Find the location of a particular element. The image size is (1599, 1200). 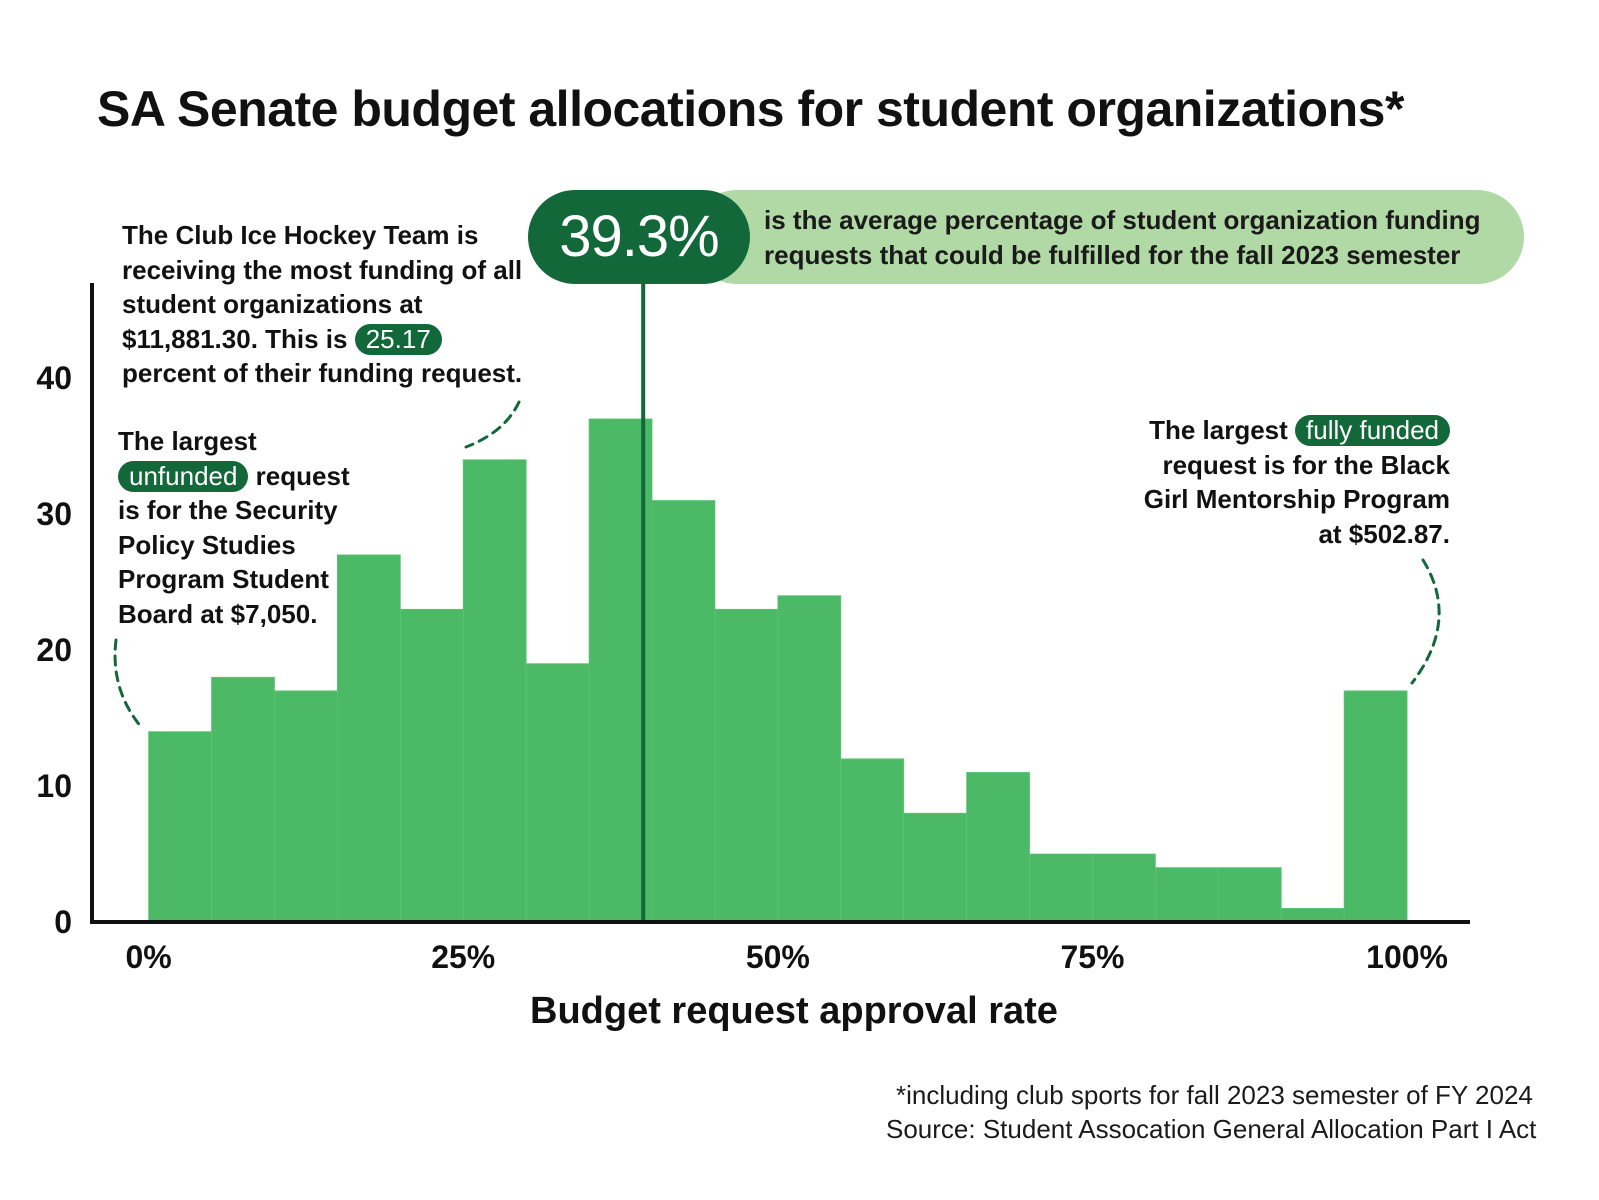

y-tick-label: 10 is located at coordinates (54, 786).